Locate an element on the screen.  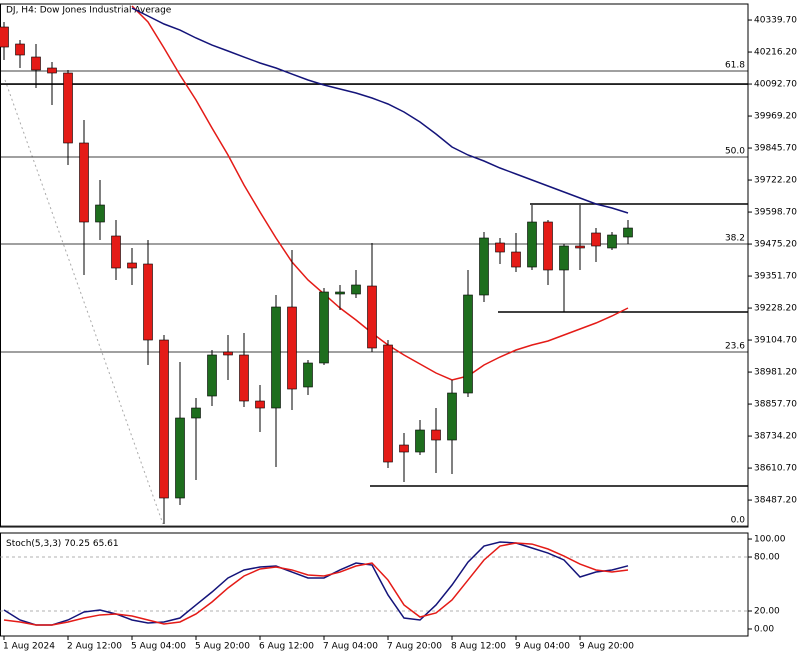
x-tick-label: 5 Aug 04:00 is located at coordinates (158, 647).